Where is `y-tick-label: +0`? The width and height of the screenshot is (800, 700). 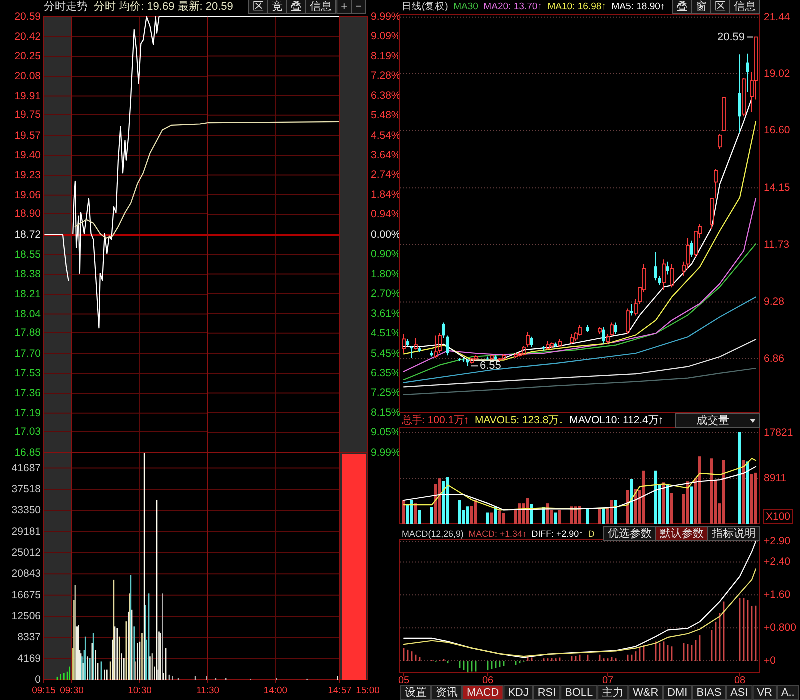
y-tick-label: +0 is located at coordinates (770, 661).